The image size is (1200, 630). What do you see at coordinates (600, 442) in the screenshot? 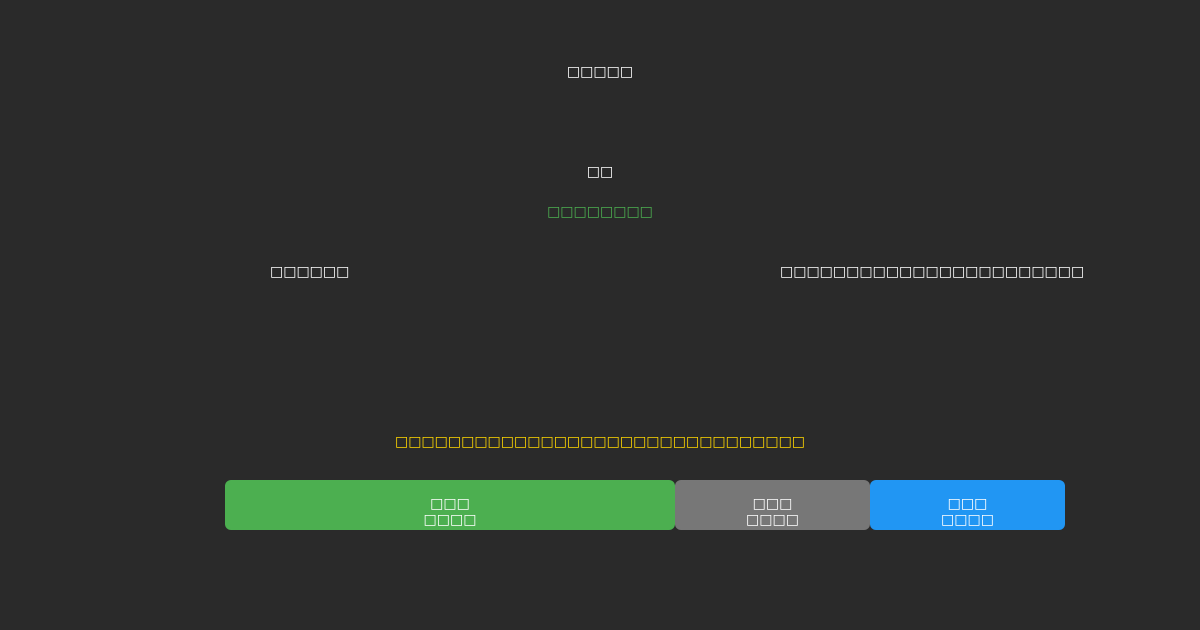
I see `warning-text: □□□□□□□□□□□□□□□□□□□□□□□□□□□□□□□` at bounding box center [600, 442].